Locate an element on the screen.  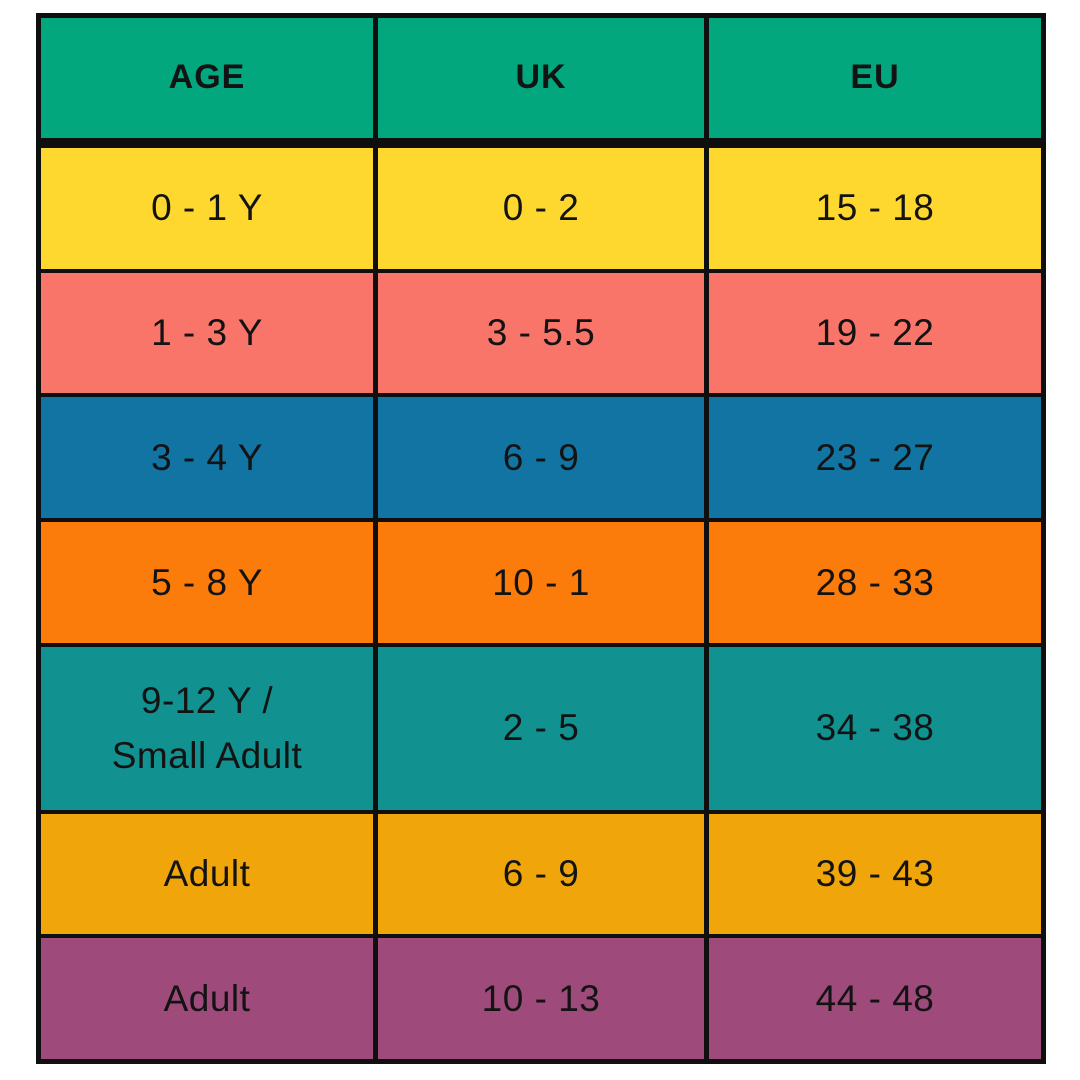
cell-eu: 39 - 43 is located at coordinates (875, 874).